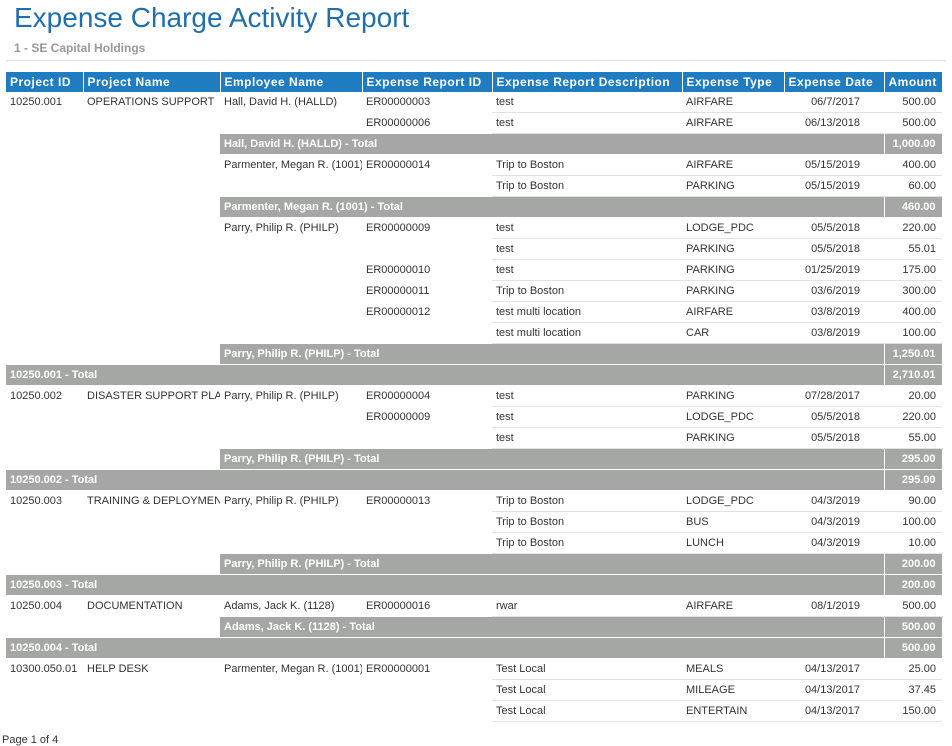 Image resolution: width=952 pixels, height=746 pixels. I want to click on report-id-cell: ER00000009, so click(427, 417).